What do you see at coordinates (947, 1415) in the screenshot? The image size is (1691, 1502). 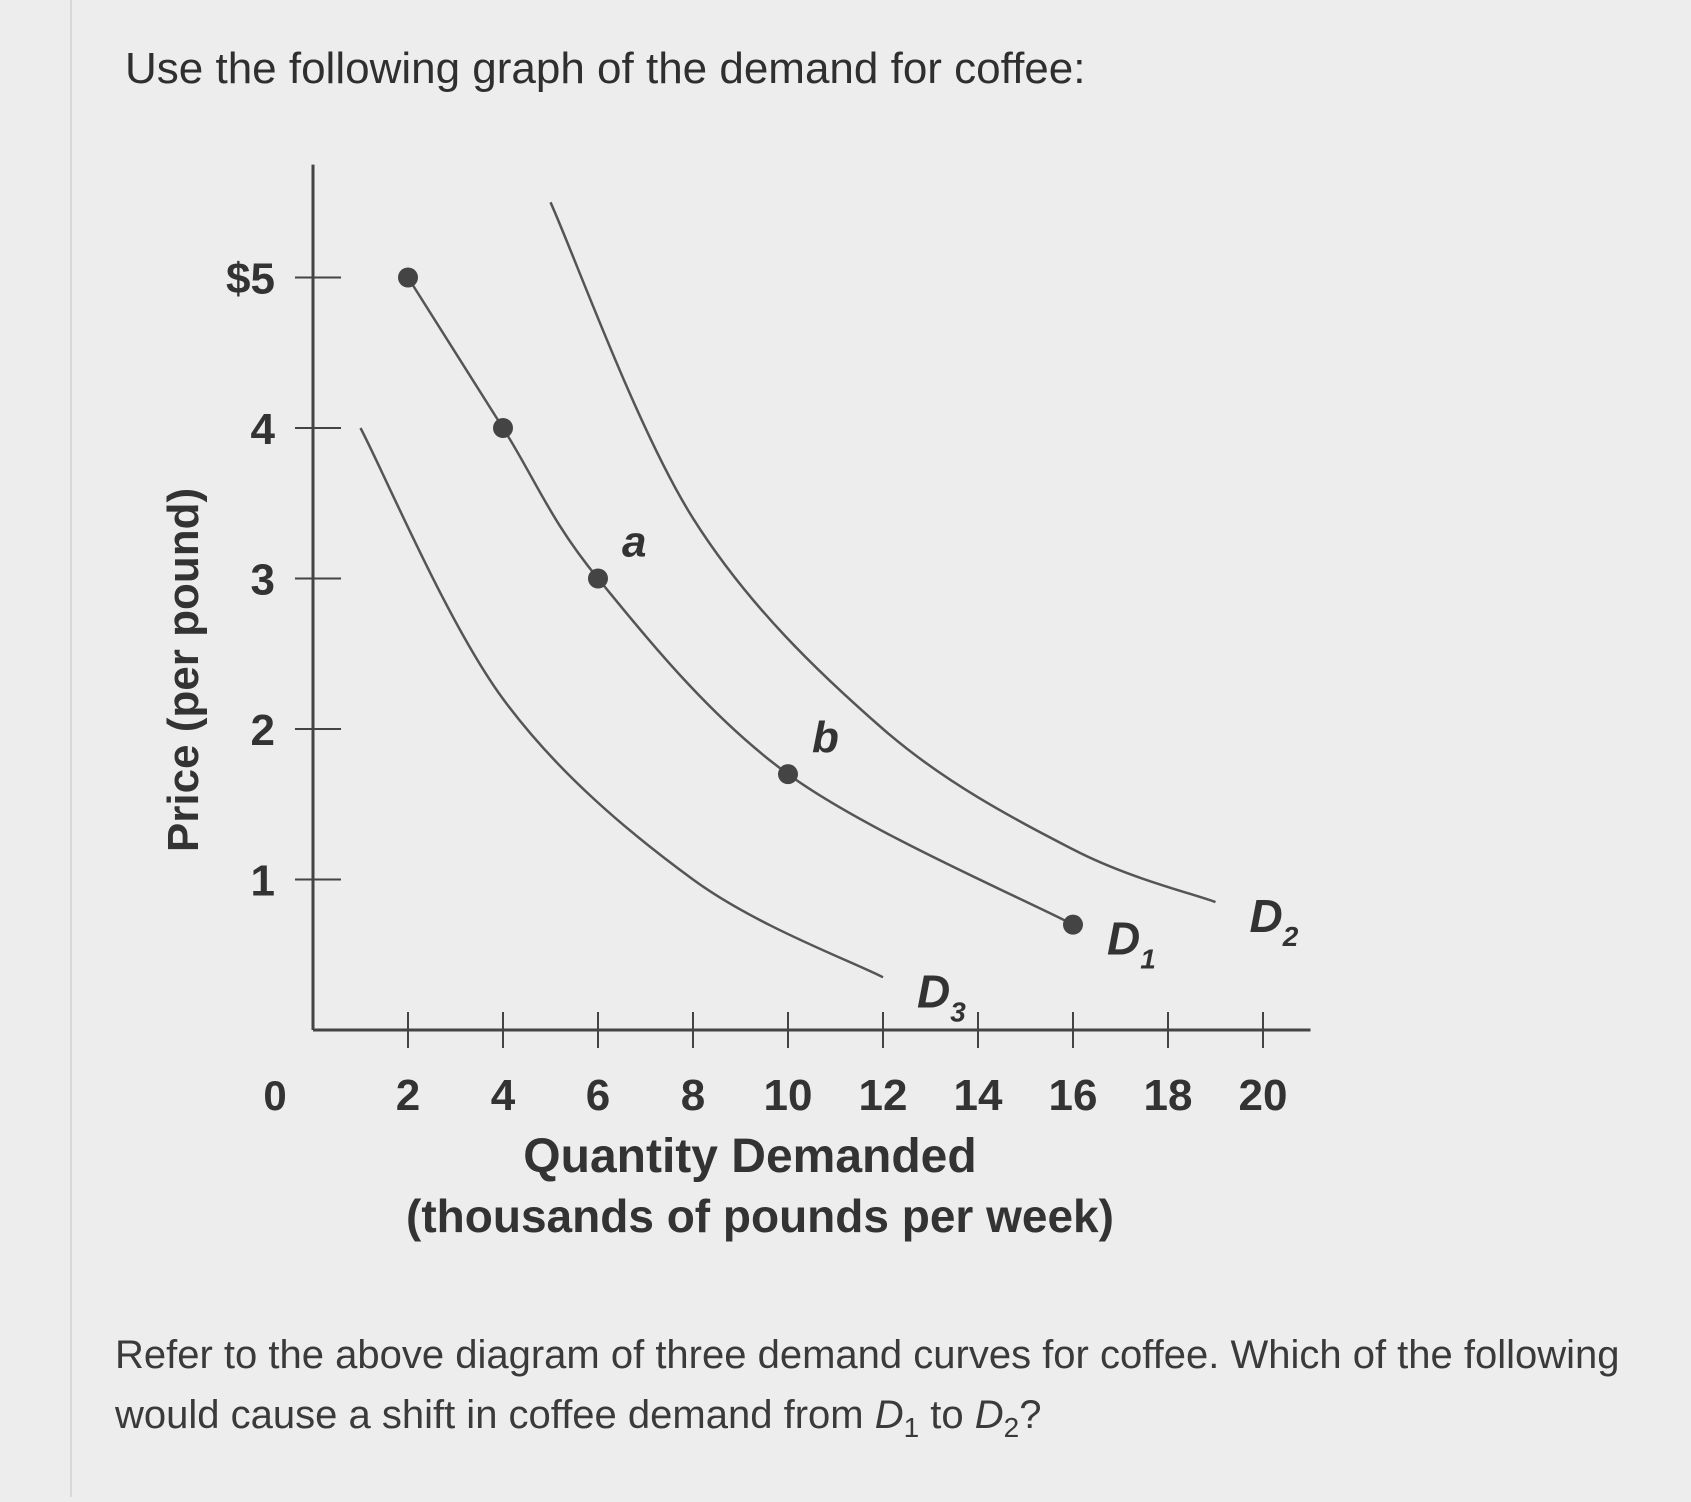 I see `question-middle: to` at bounding box center [947, 1415].